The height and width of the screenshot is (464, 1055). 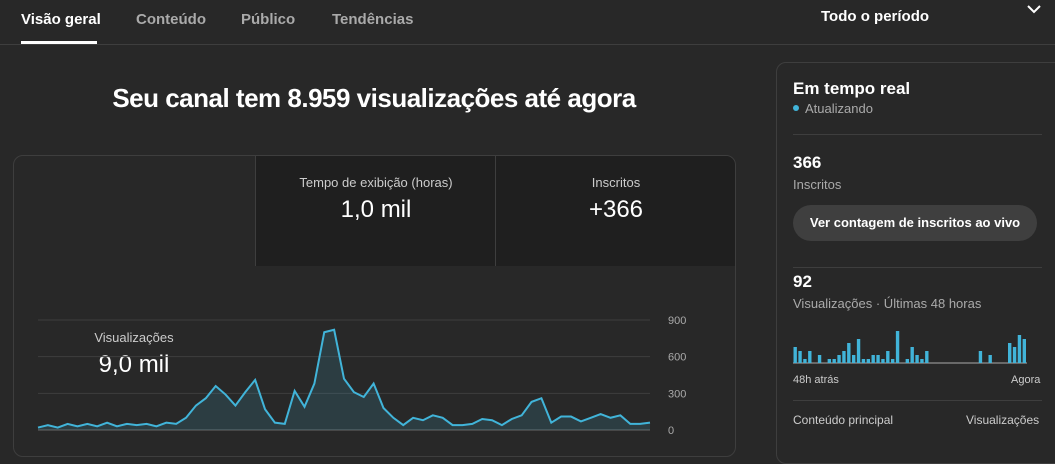 What do you see at coordinates (839, 108) in the screenshot?
I see `realtime-status: Atualizando` at bounding box center [839, 108].